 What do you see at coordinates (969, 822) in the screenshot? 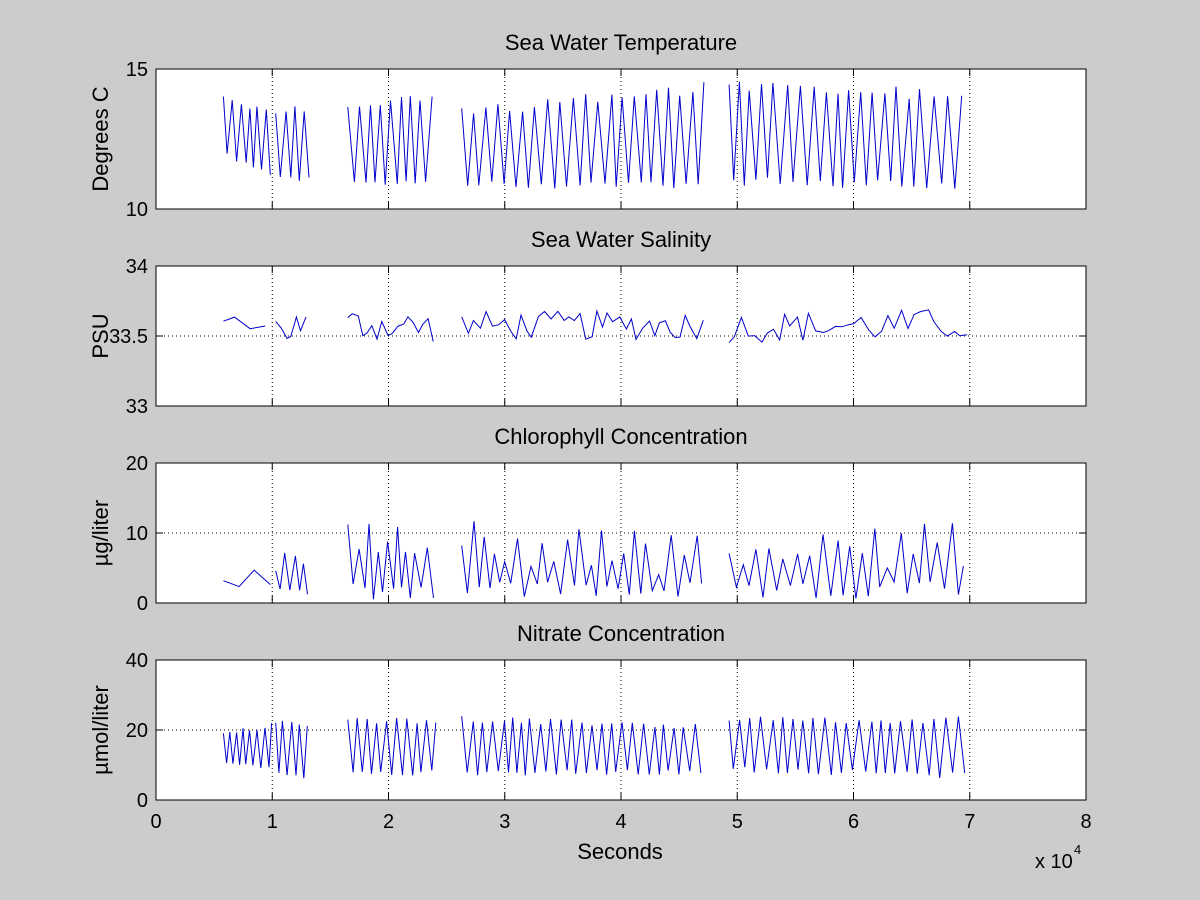
I see `x-tick-label: 7` at bounding box center [969, 822].